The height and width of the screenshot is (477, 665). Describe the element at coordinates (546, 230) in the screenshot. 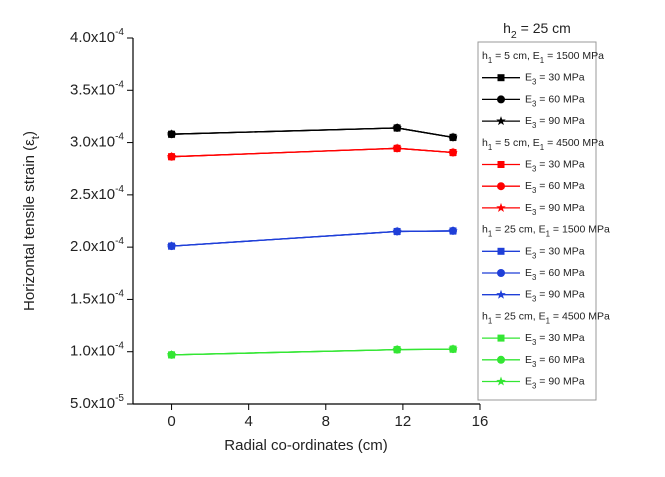

I see `legend-group-title: h1 = 25 cm, E1 = 1500 MPa` at that location.